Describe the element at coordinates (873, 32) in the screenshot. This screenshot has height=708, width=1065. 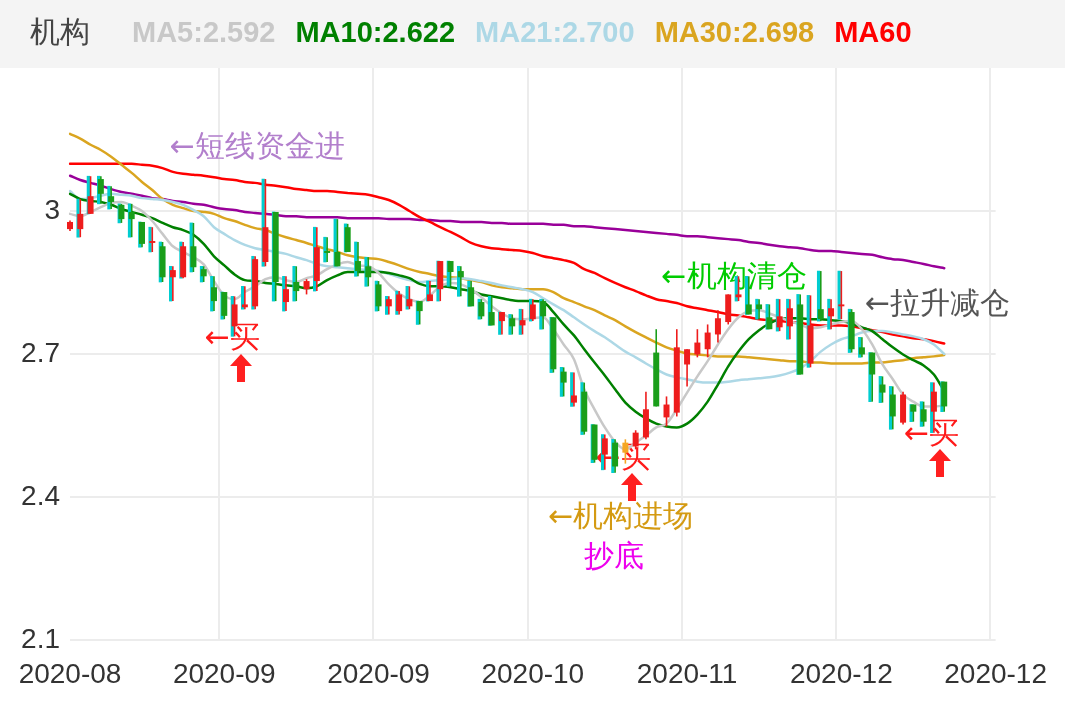
I see `text: MA60` at that location.